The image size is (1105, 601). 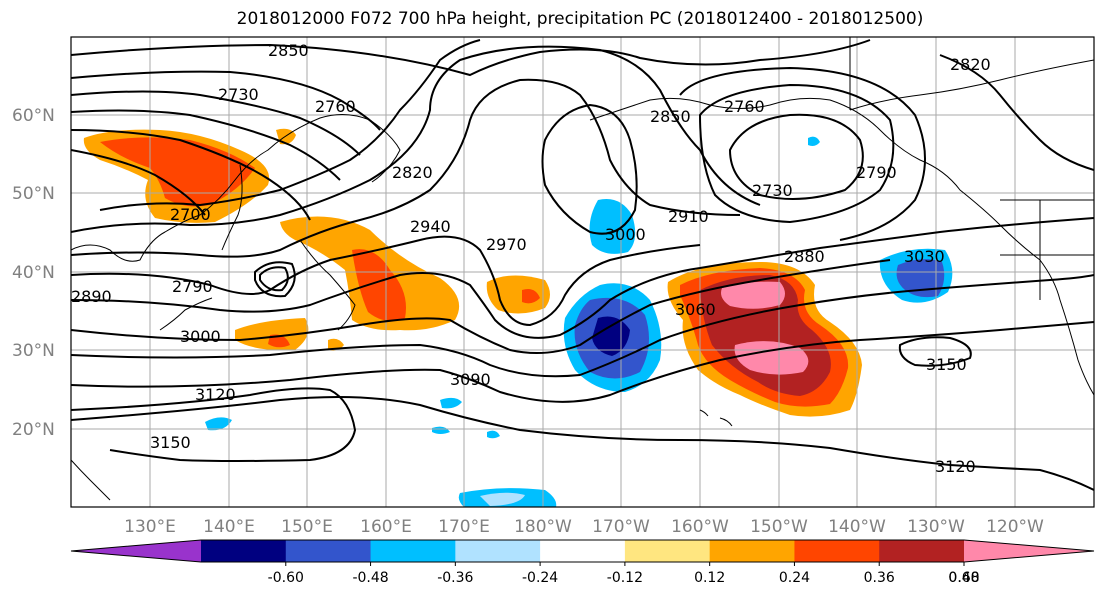 I want to click on lat-label: 40°N, so click(x=33, y=273).